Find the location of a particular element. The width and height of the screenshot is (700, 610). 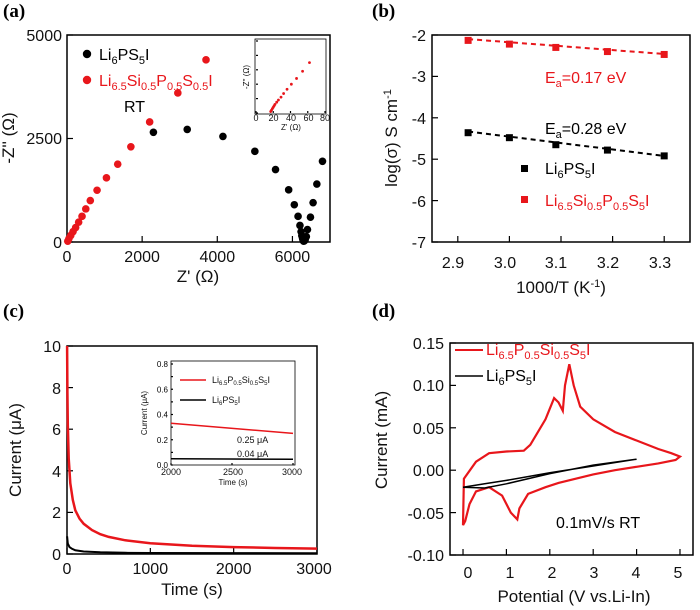

panel-d-ytick: -0.10 is located at coordinates (426, 556).